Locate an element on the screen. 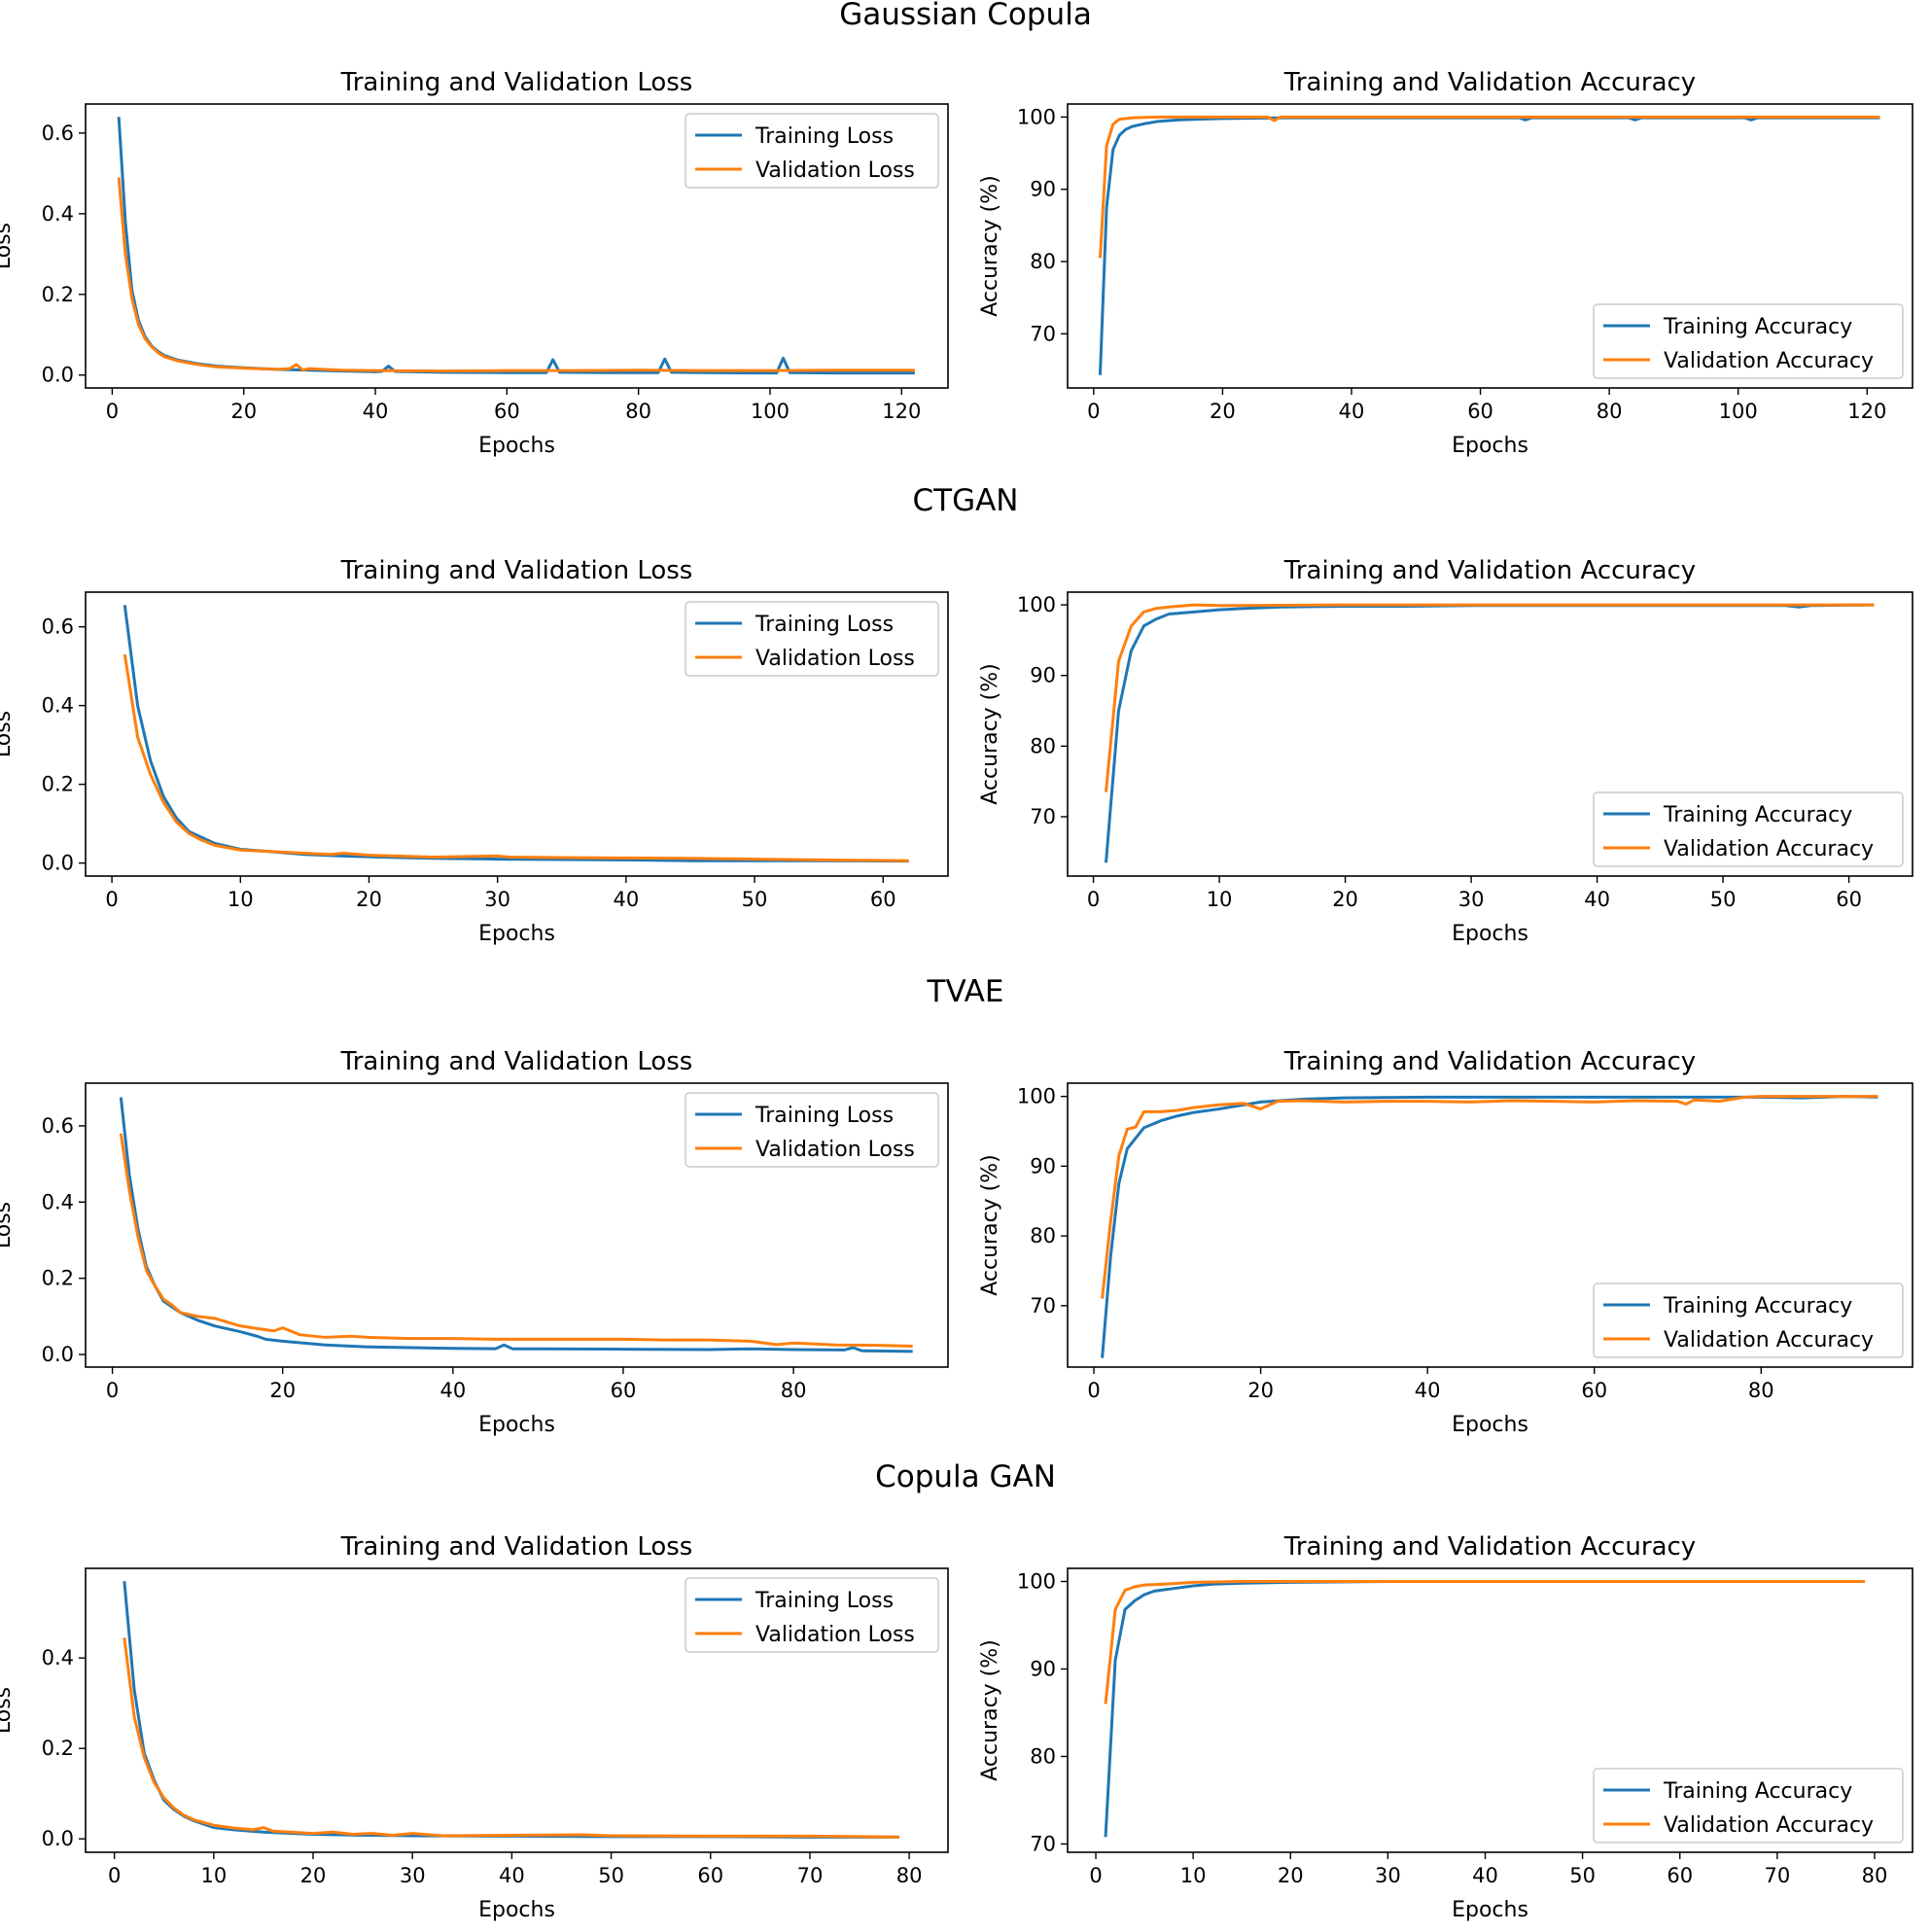  ctgan-accuracy-title: Training and Validation Accuracy is located at coordinates (1489, 570).